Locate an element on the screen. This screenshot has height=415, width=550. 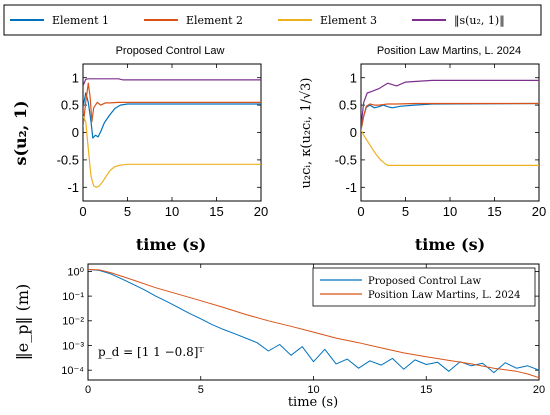
y-axis-label: ‖e_p‖ (m) is located at coordinates (22, 322).